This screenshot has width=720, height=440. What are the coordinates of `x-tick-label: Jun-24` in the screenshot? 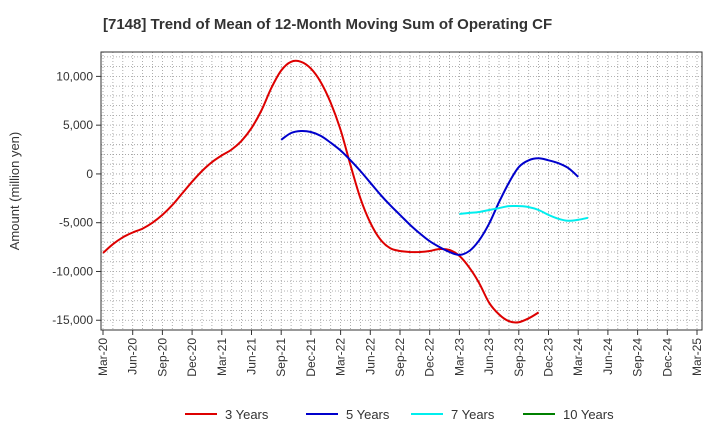 It's located at (608, 356).